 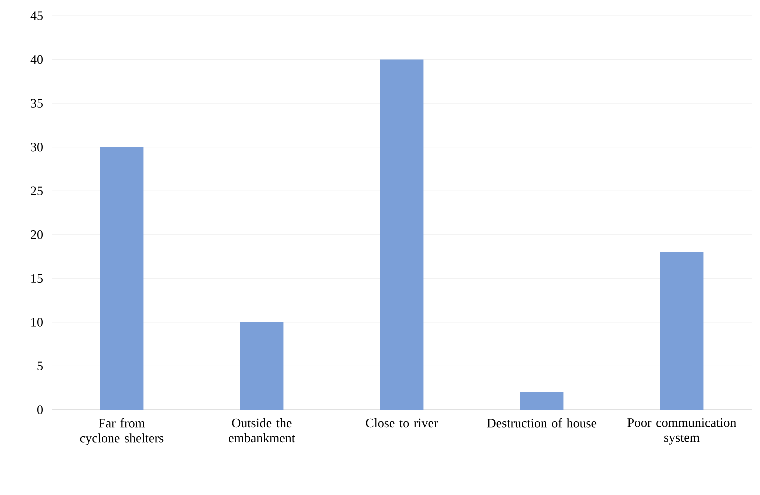 I want to click on y-tick-label: 5, so click(x=40, y=366).